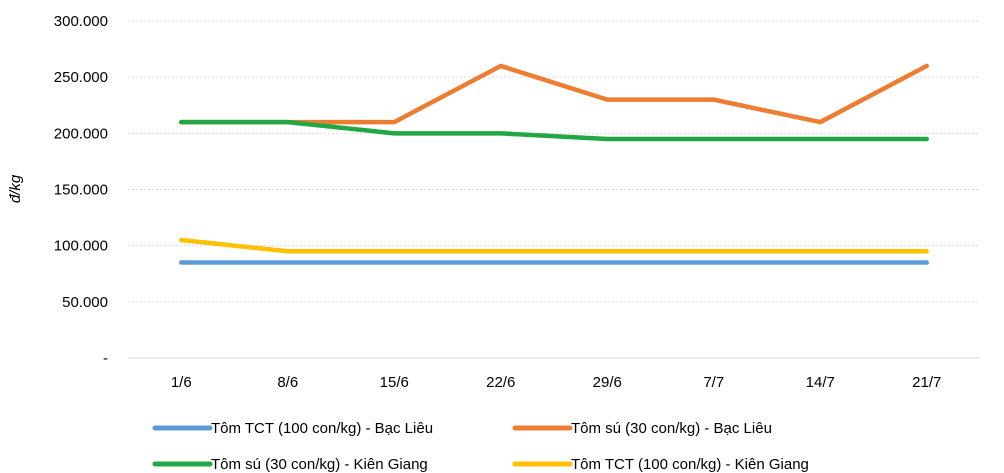  What do you see at coordinates (81, 246) in the screenshot?
I see `y-tick-label: 100.000` at bounding box center [81, 246].